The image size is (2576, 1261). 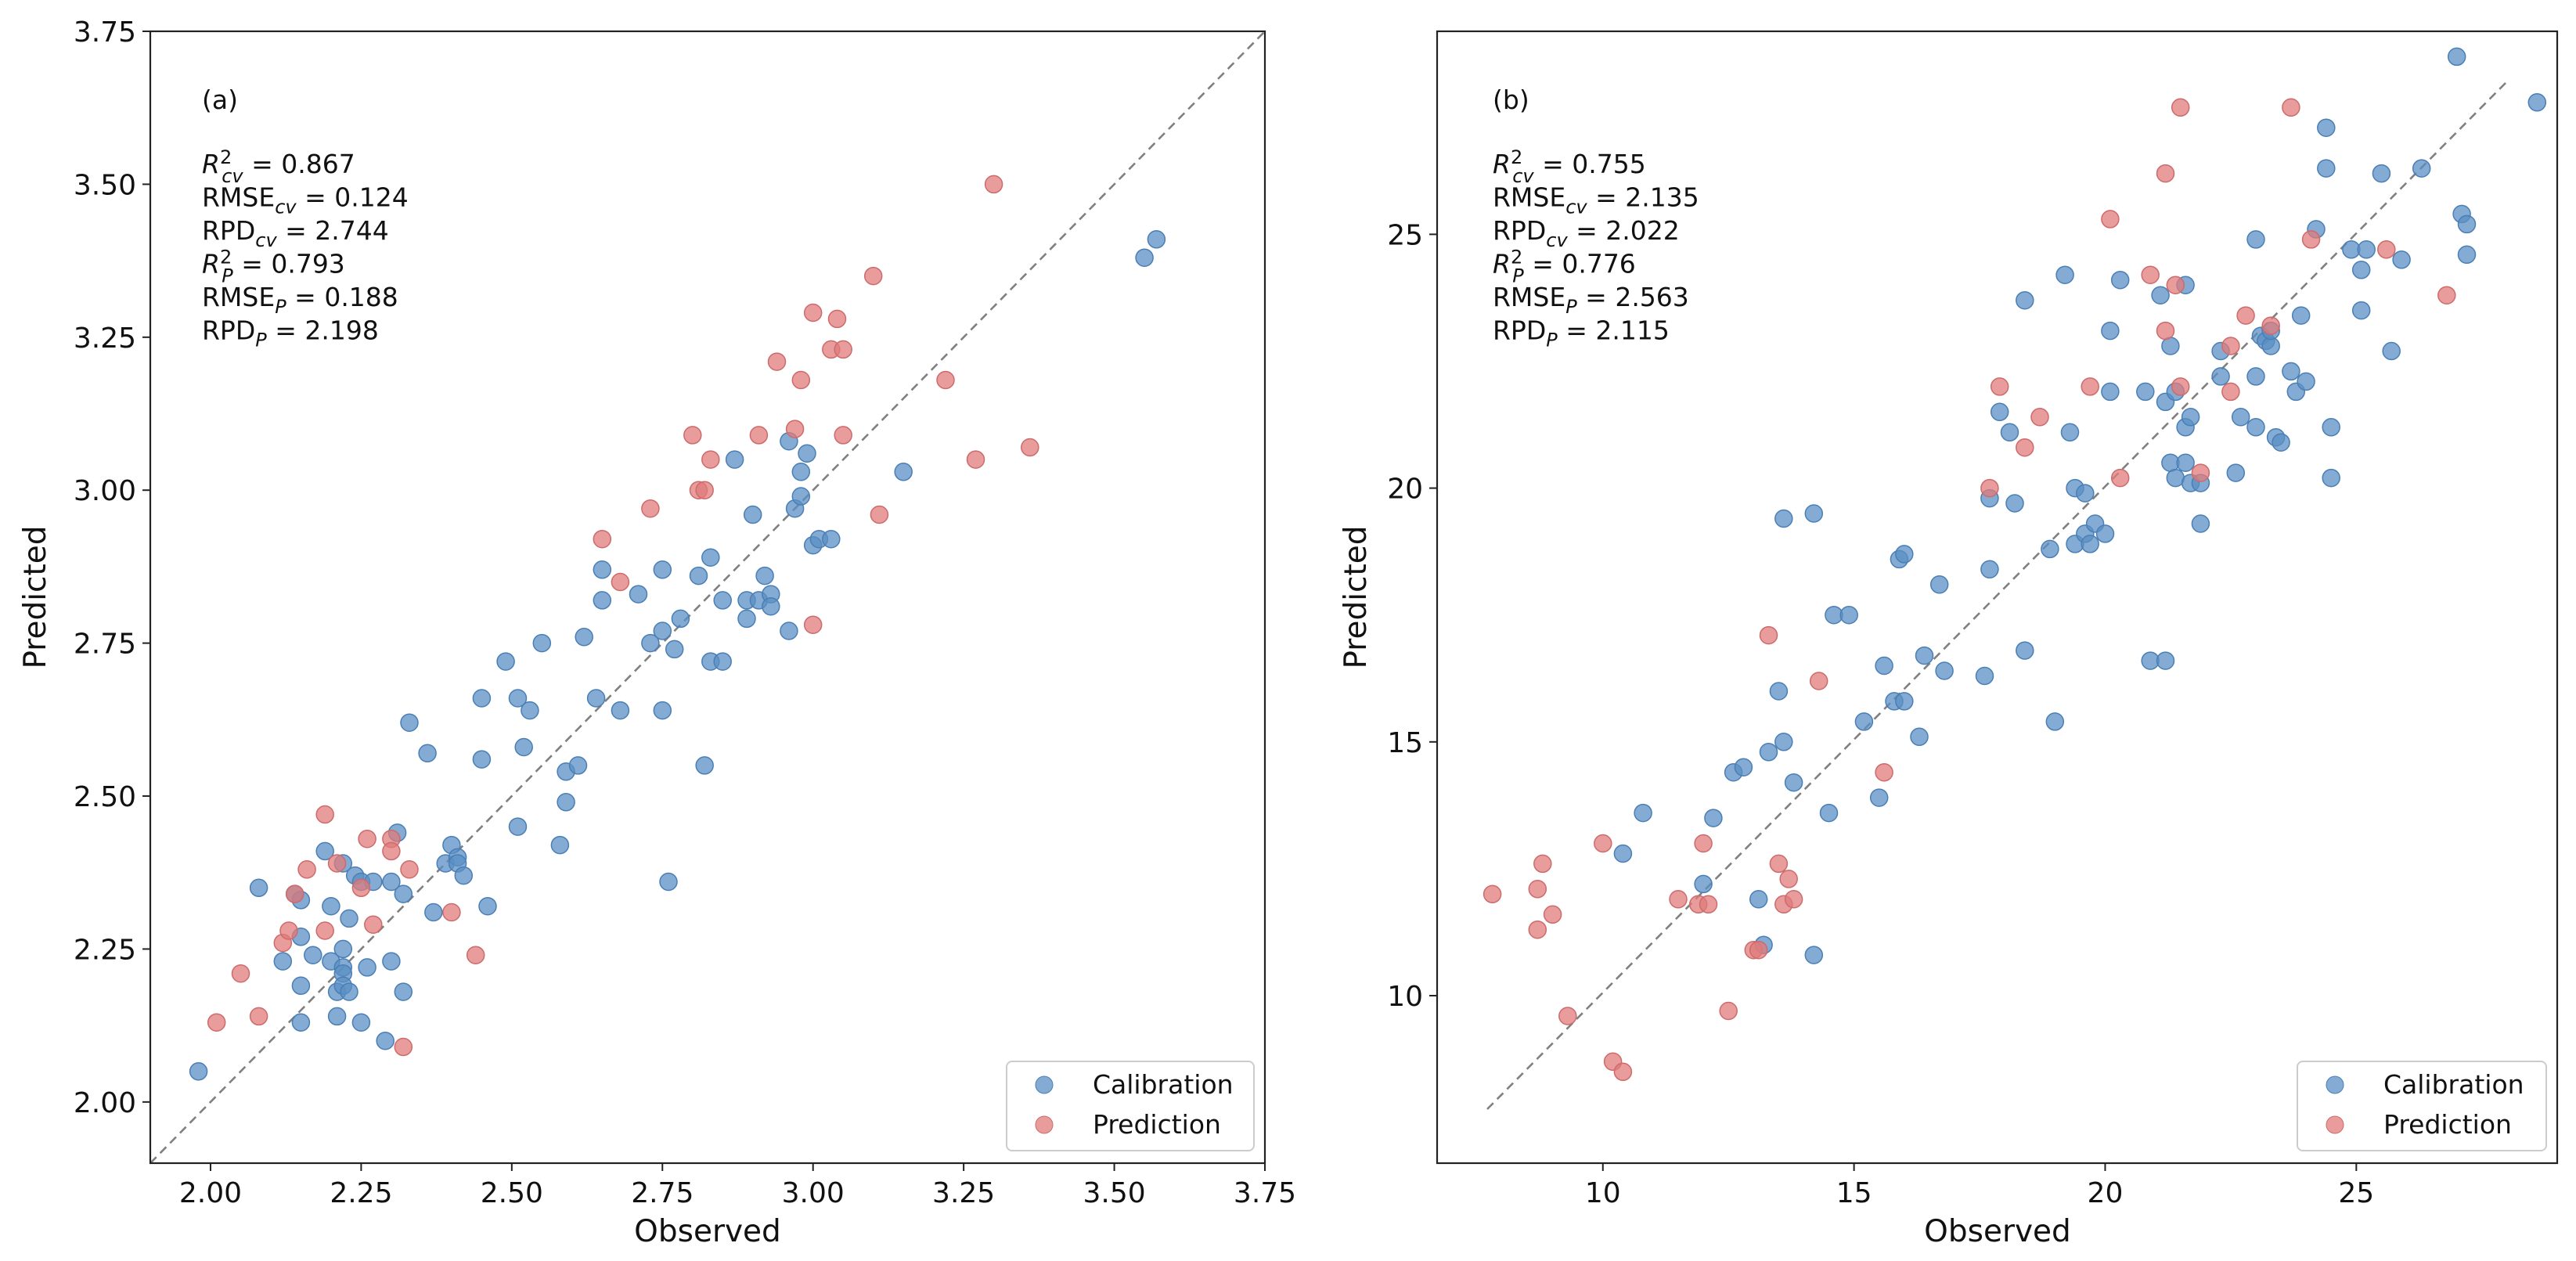 I want to click on panel-a-legend-calibration-label: Calibration, so click(x=1163, y=1084).